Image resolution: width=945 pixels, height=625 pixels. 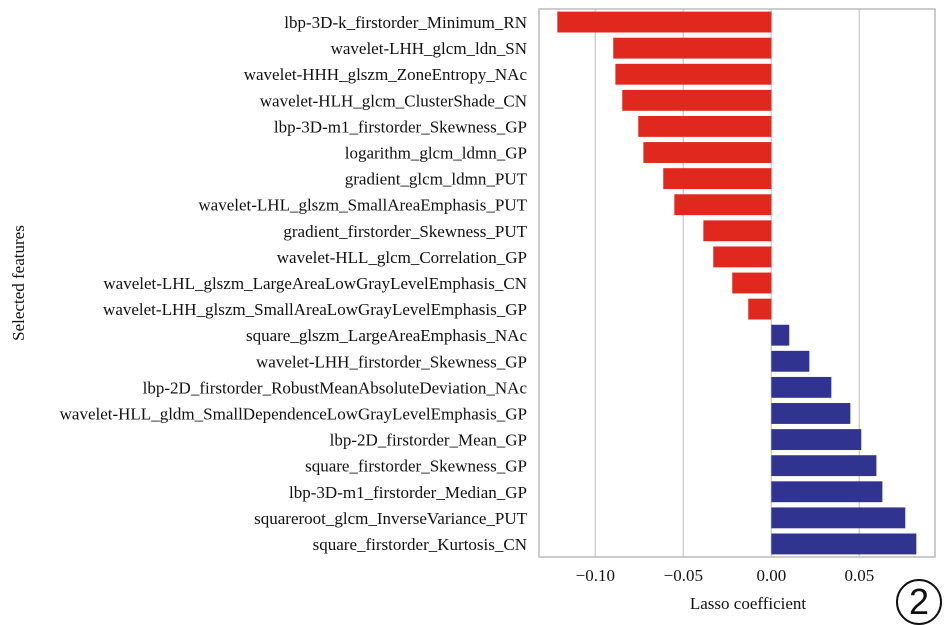 I want to click on y-tick-label: wavelet-LHH_firstorder_Skewness_GP, so click(x=391, y=361).